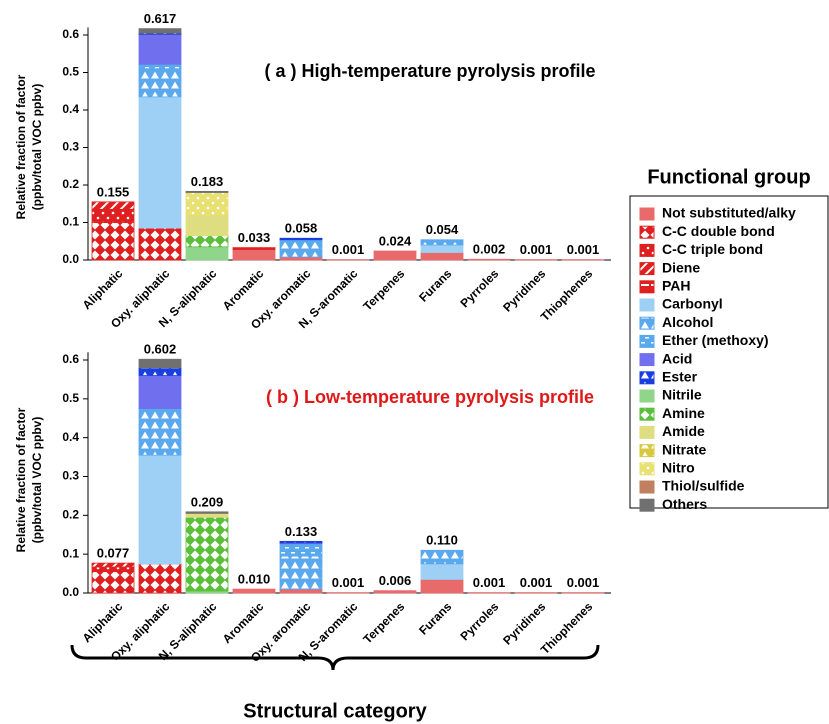  I want to click on legend-label: Acid, so click(677, 358).